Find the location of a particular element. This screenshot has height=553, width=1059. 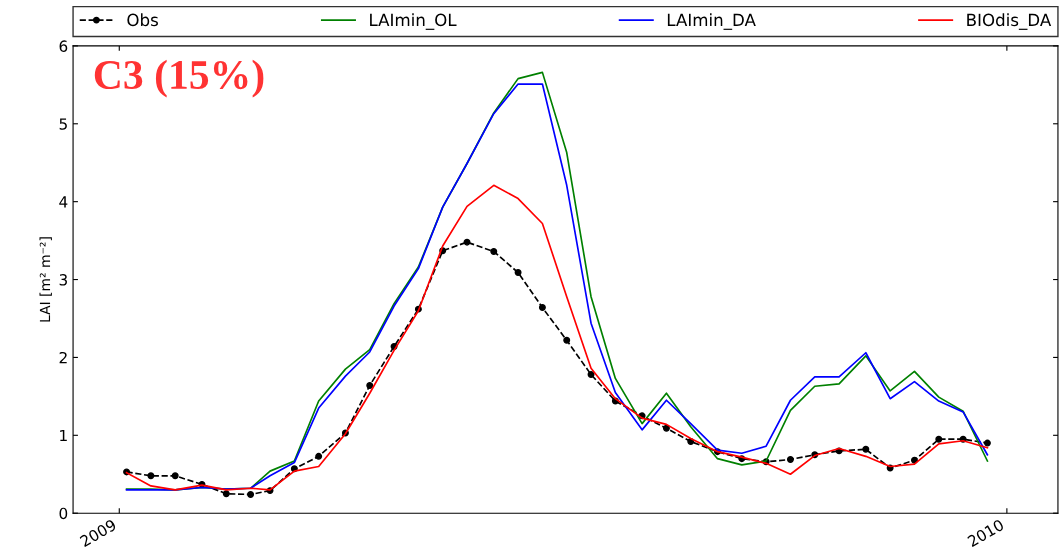

y-tick-label: 1 is located at coordinates (63, 435).